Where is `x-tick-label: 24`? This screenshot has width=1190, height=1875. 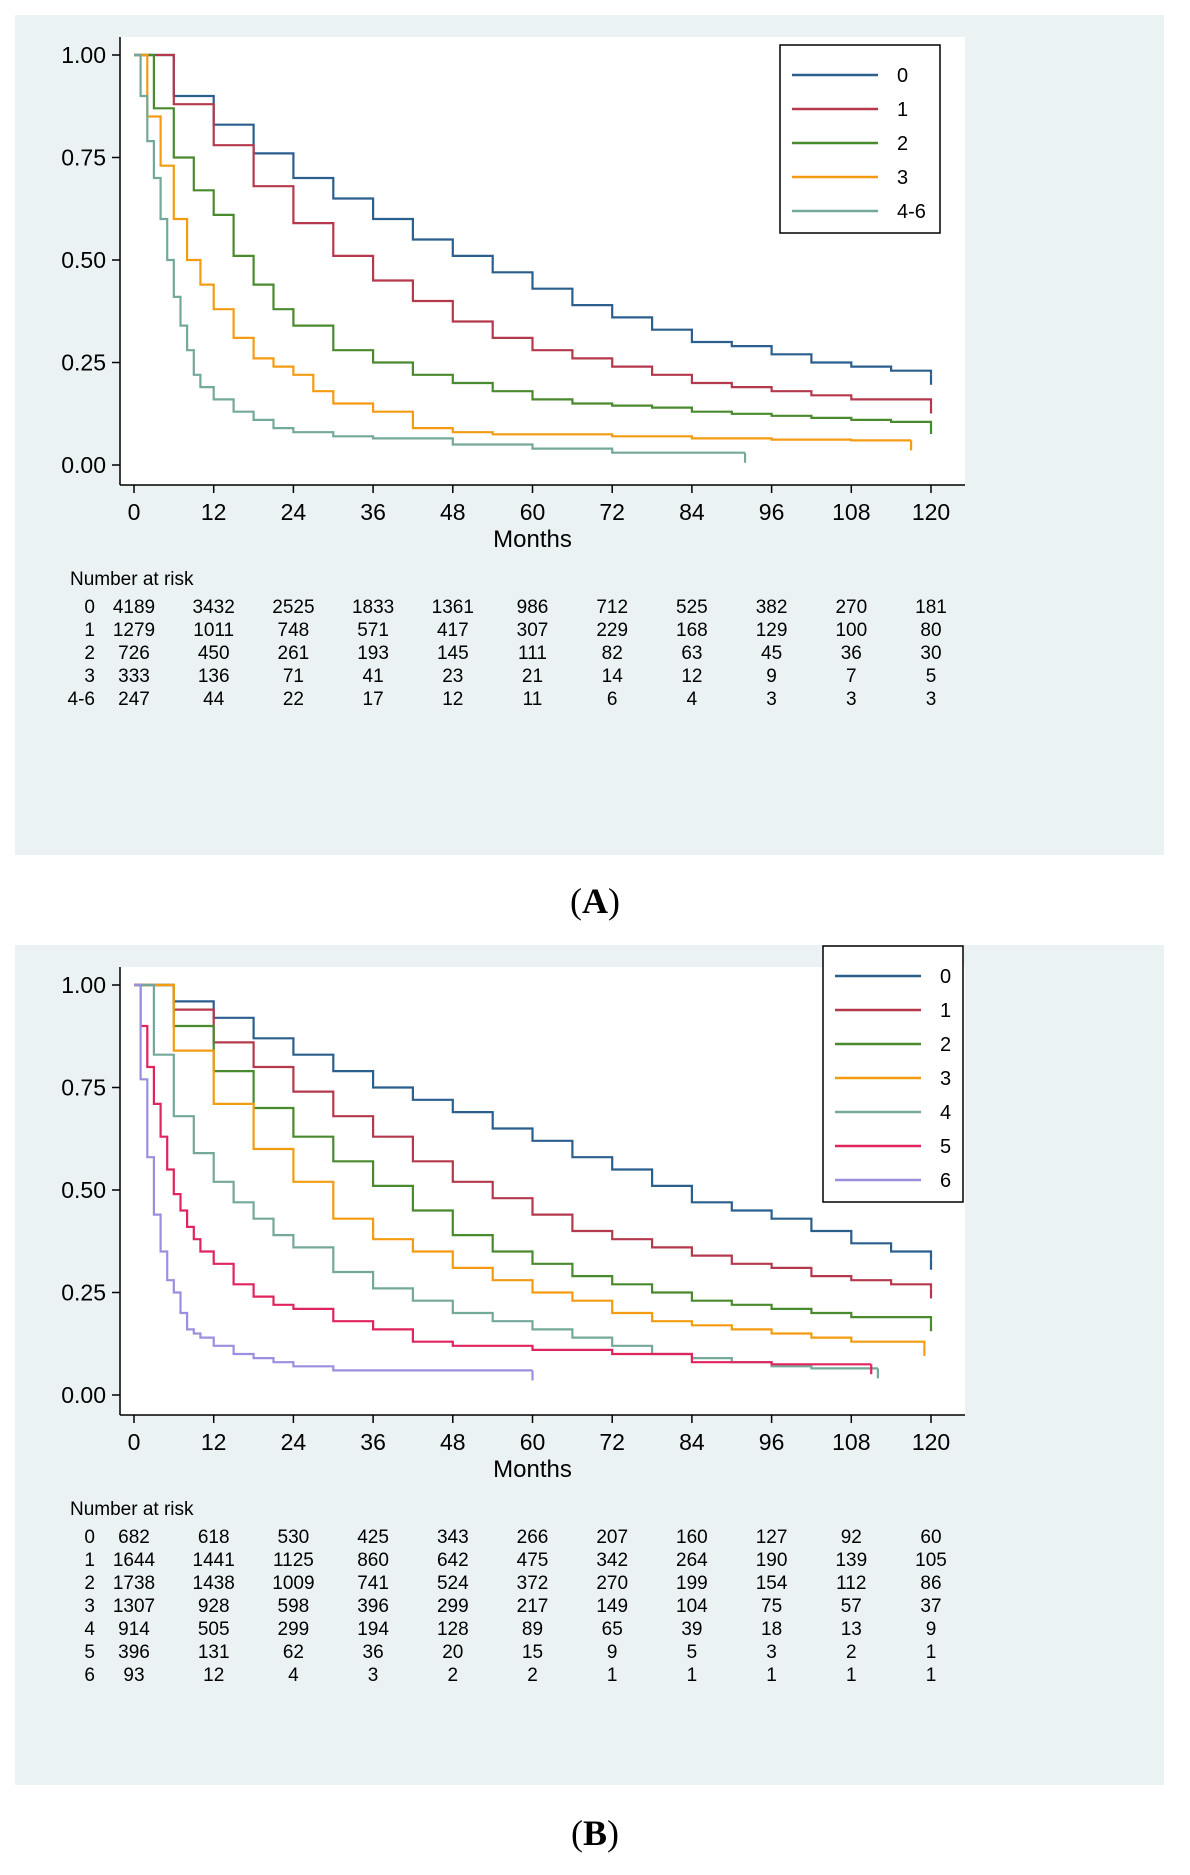
x-tick-label: 24 is located at coordinates (294, 512).